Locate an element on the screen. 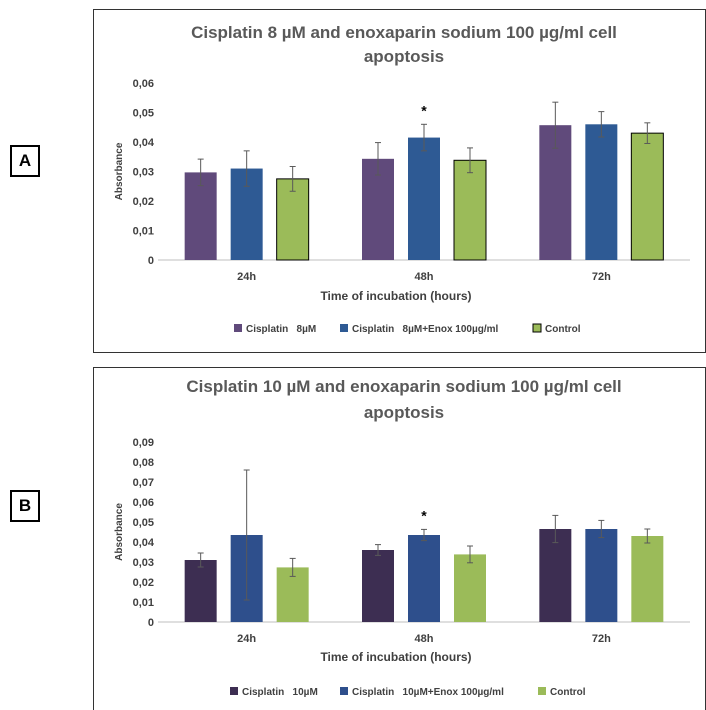  legend-label-b-3: Control is located at coordinates (568, 692).